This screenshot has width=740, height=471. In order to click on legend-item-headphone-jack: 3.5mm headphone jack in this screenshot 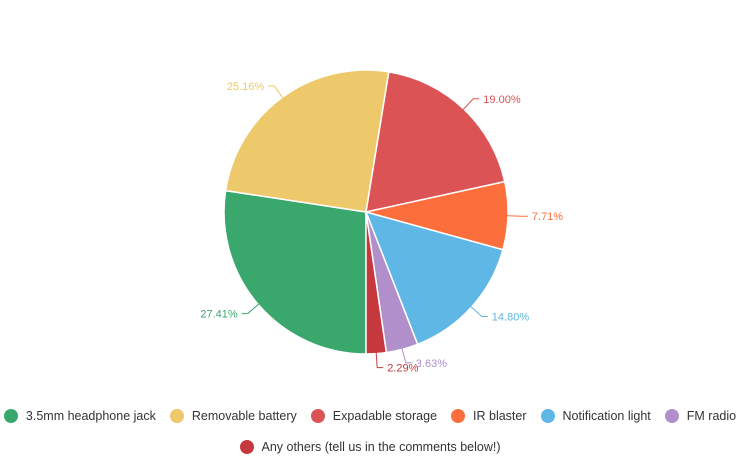, I will do `click(79, 416)`.